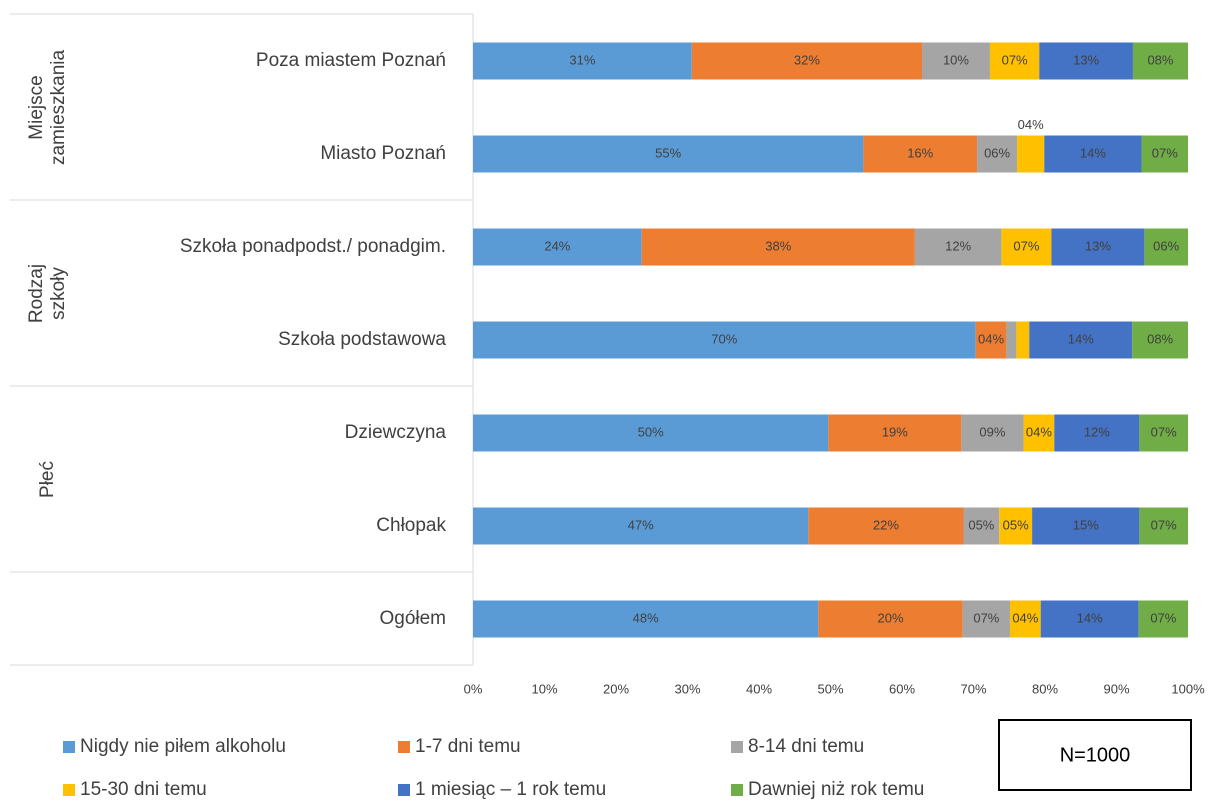 This screenshot has height=803, width=1213. Describe the element at coordinates (1045, 688) in the screenshot. I see `x-tick-label: 80%` at that location.